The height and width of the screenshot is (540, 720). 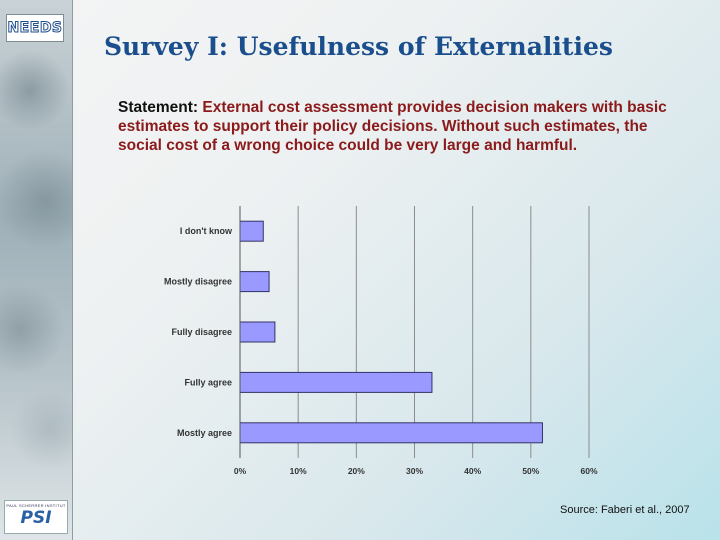 What do you see at coordinates (530, 471) in the screenshot?
I see `x-tick-label: 50%` at bounding box center [530, 471].